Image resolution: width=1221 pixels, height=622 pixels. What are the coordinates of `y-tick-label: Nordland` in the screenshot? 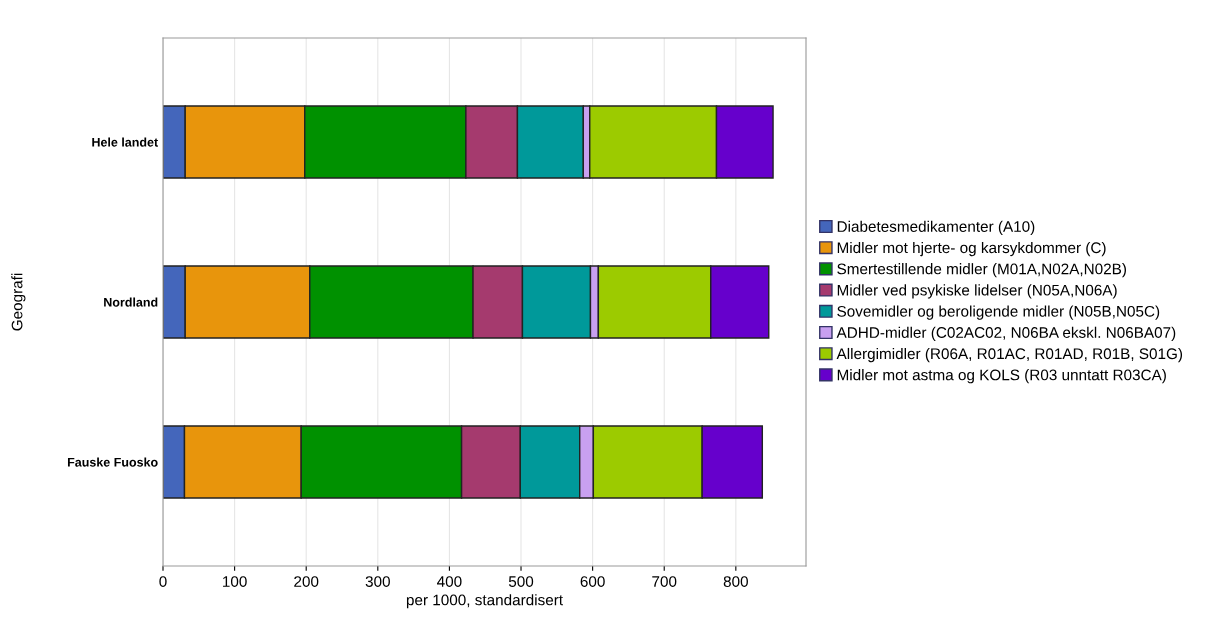 It's located at (131, 302).